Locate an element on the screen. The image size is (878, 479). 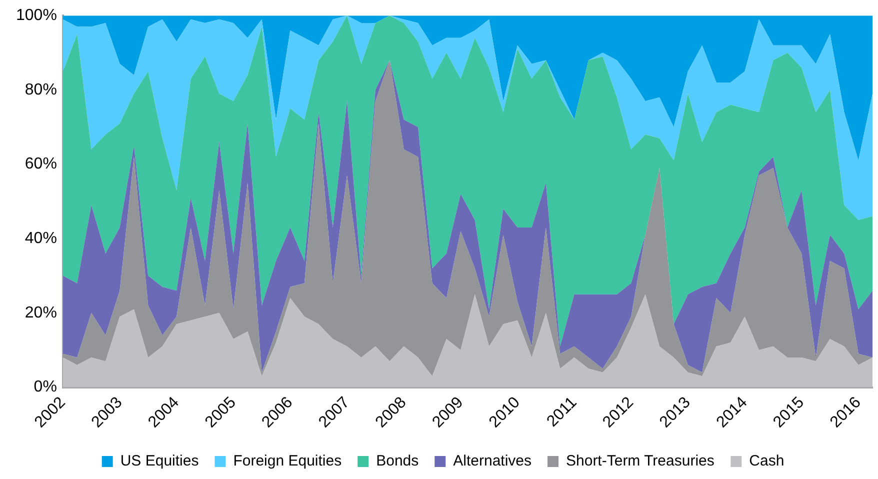
y-tick-label: 60% is located at coordinates (40, 164).